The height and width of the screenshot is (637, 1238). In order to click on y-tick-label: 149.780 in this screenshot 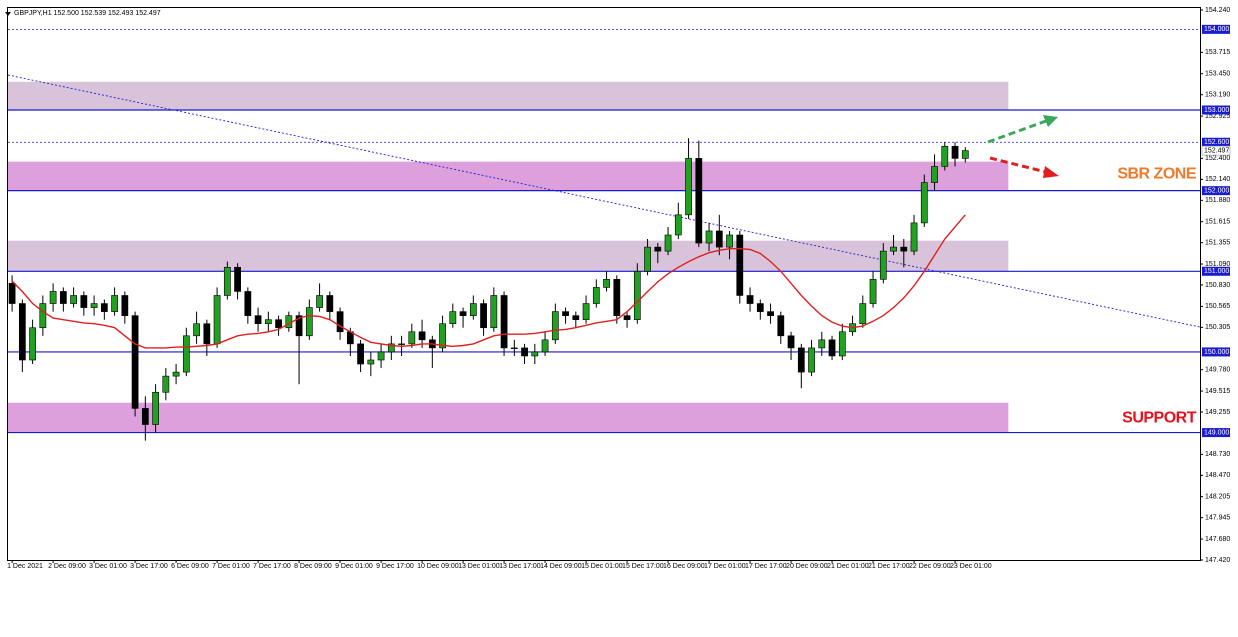, I will do `click(1217, 370)`.